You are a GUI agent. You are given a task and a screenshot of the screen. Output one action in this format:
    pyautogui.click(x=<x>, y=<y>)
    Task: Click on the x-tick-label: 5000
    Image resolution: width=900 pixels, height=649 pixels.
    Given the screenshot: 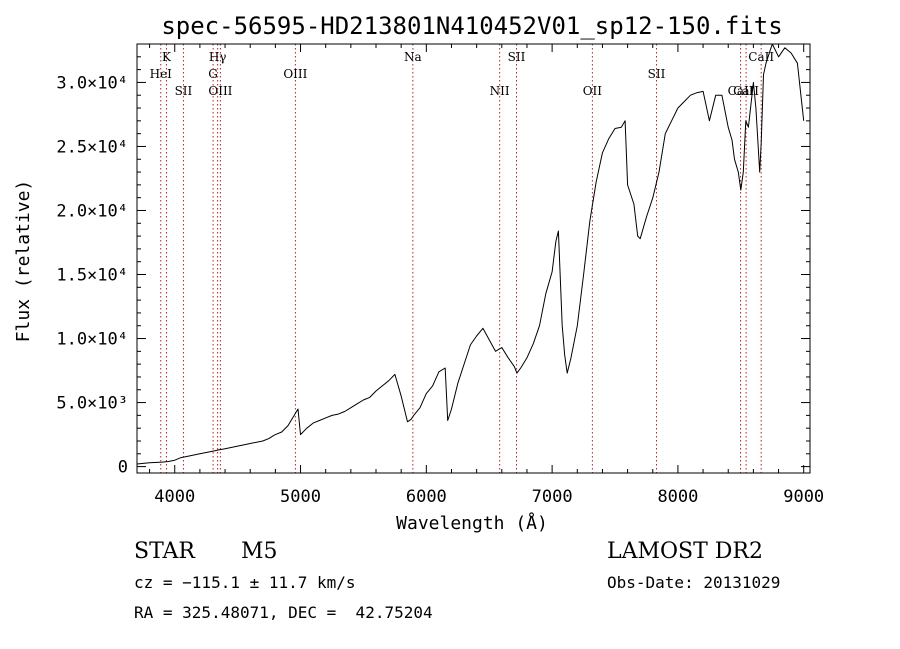 What is the action you would take?
    pyautogui.click(x=300, y=497)
    